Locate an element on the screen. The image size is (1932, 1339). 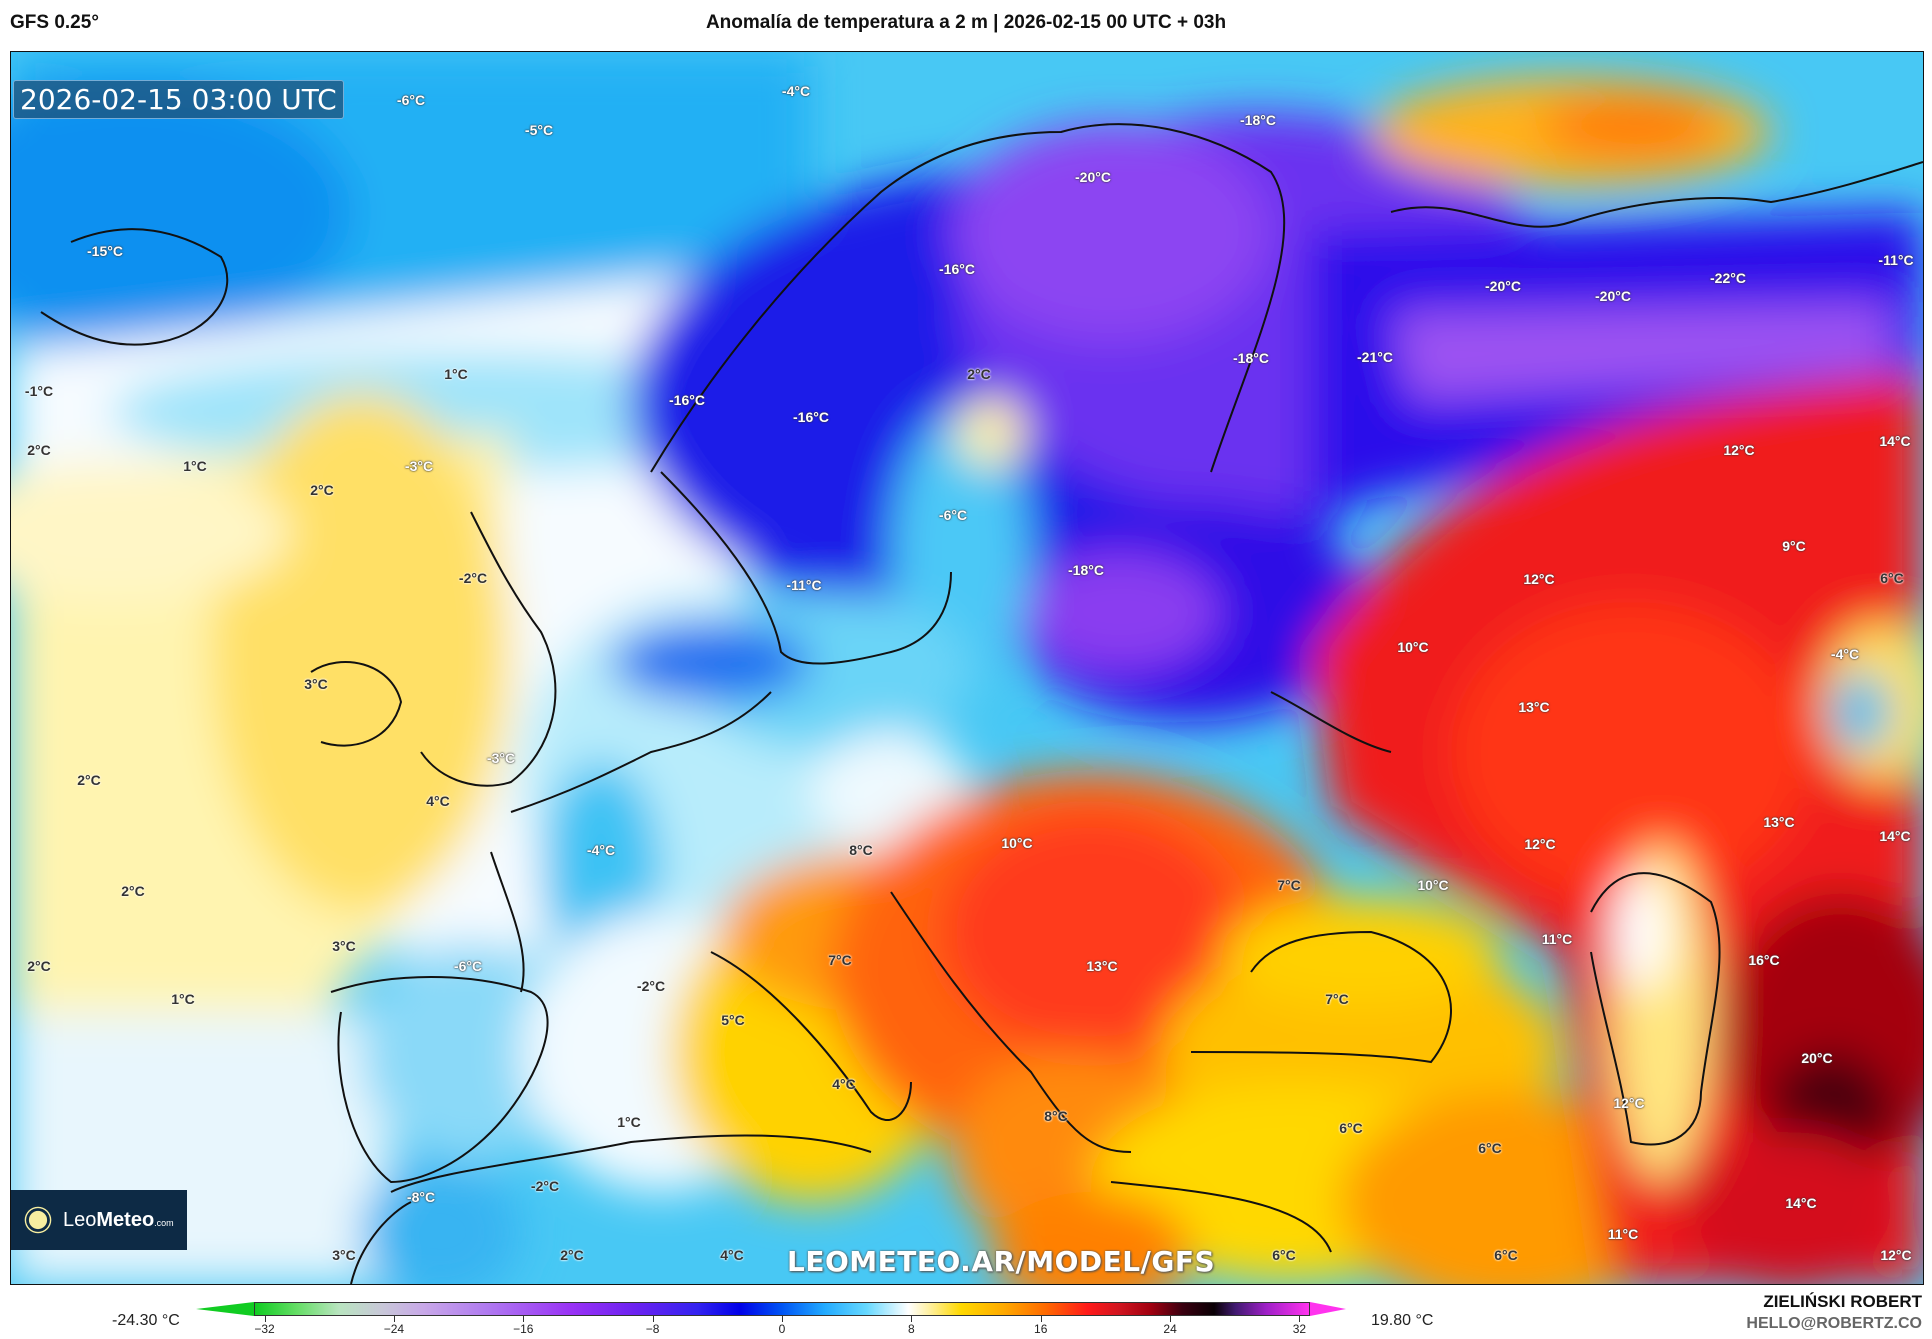
temperature-label: -15°C is located at coordinates (105, 251).